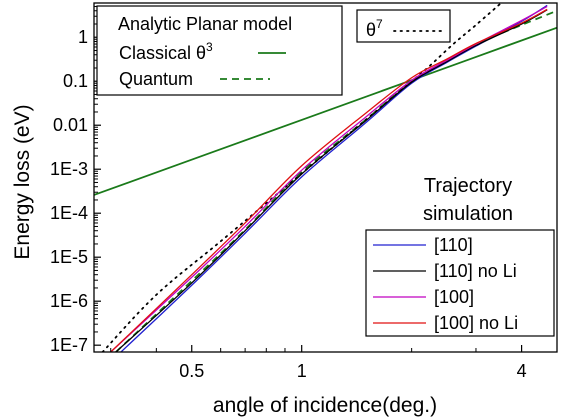 The height and width of the screenshot is (419, 574). Describe the element at coordinates (522, 371) in the screenshot. I see `x-tick-label: 4` at that location.